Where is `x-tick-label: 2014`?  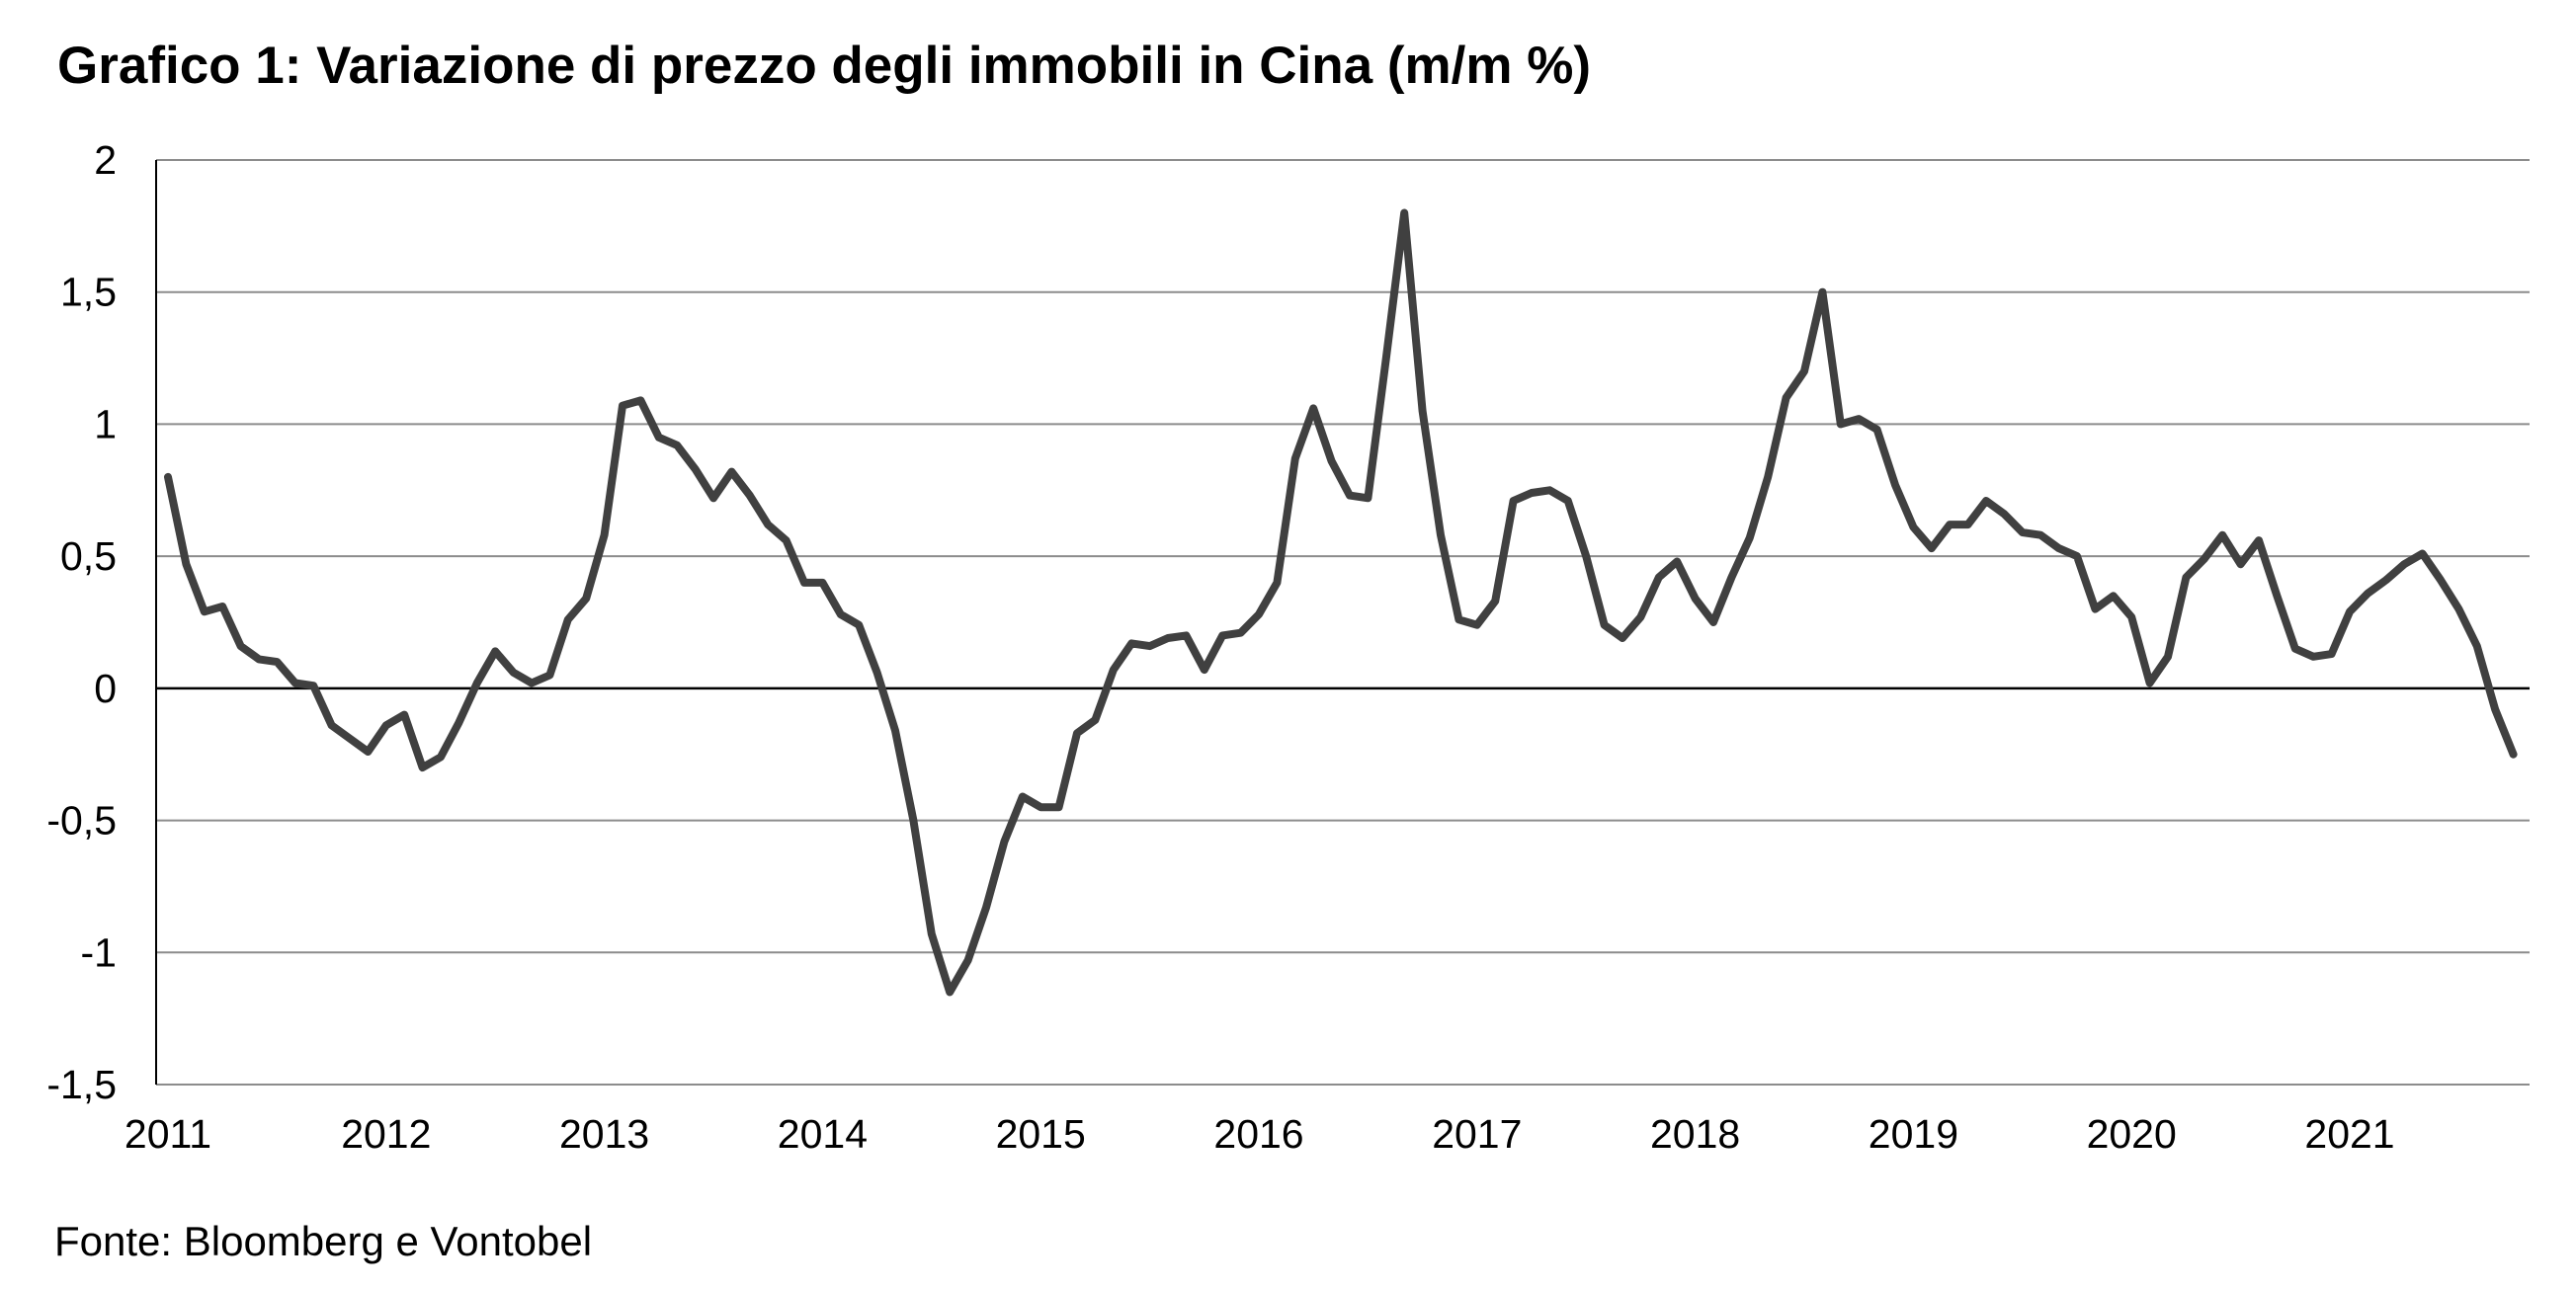 x-tick-label: 2014 is located at coordinates (823, 1134).